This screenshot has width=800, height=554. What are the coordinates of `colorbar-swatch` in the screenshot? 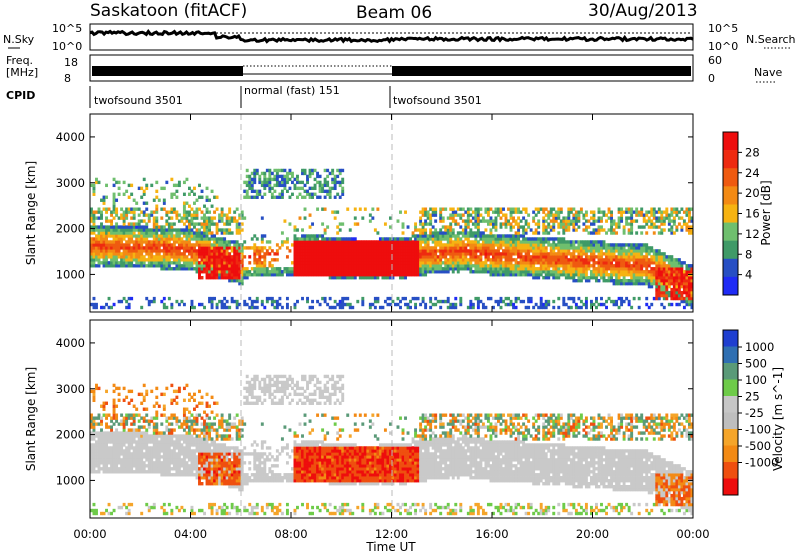 It's located at (730, 195).